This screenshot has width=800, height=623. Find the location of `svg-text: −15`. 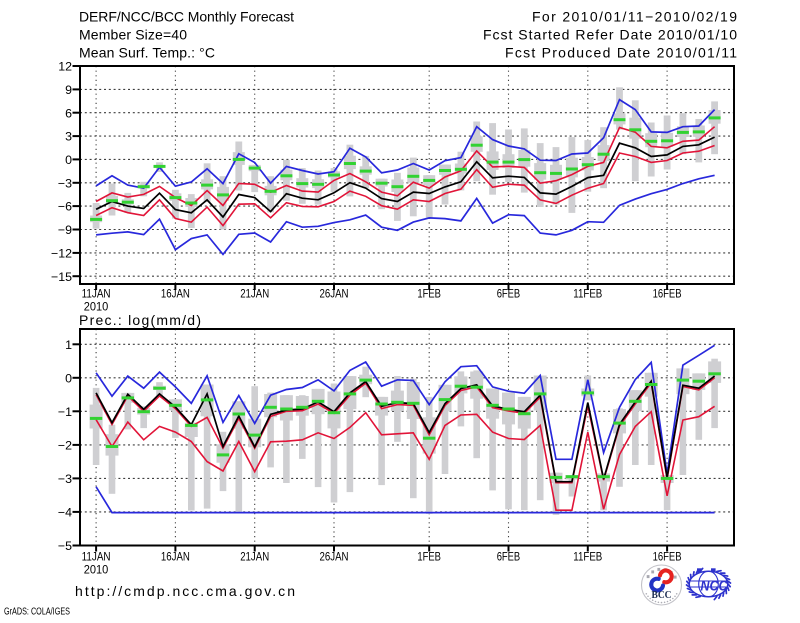

svg-text: −15 is located at coordinates (61, 277).